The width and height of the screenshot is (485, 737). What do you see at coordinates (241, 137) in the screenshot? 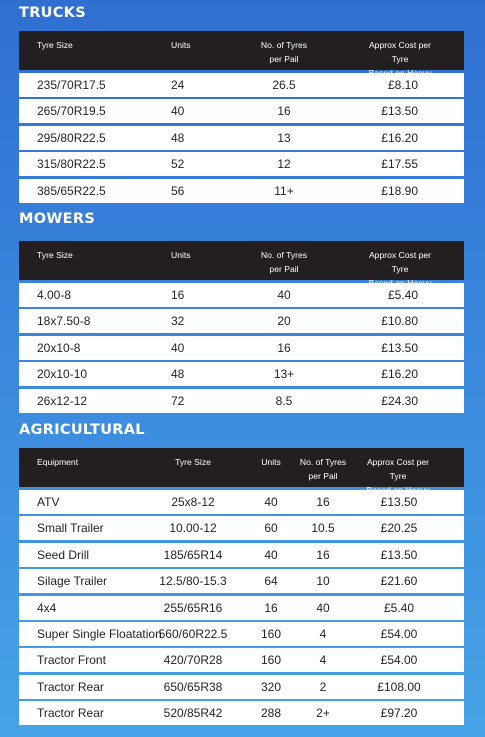
I see `table-row: 295/80R22.5 48 13 £16.20` at bounding box center [241, 137].